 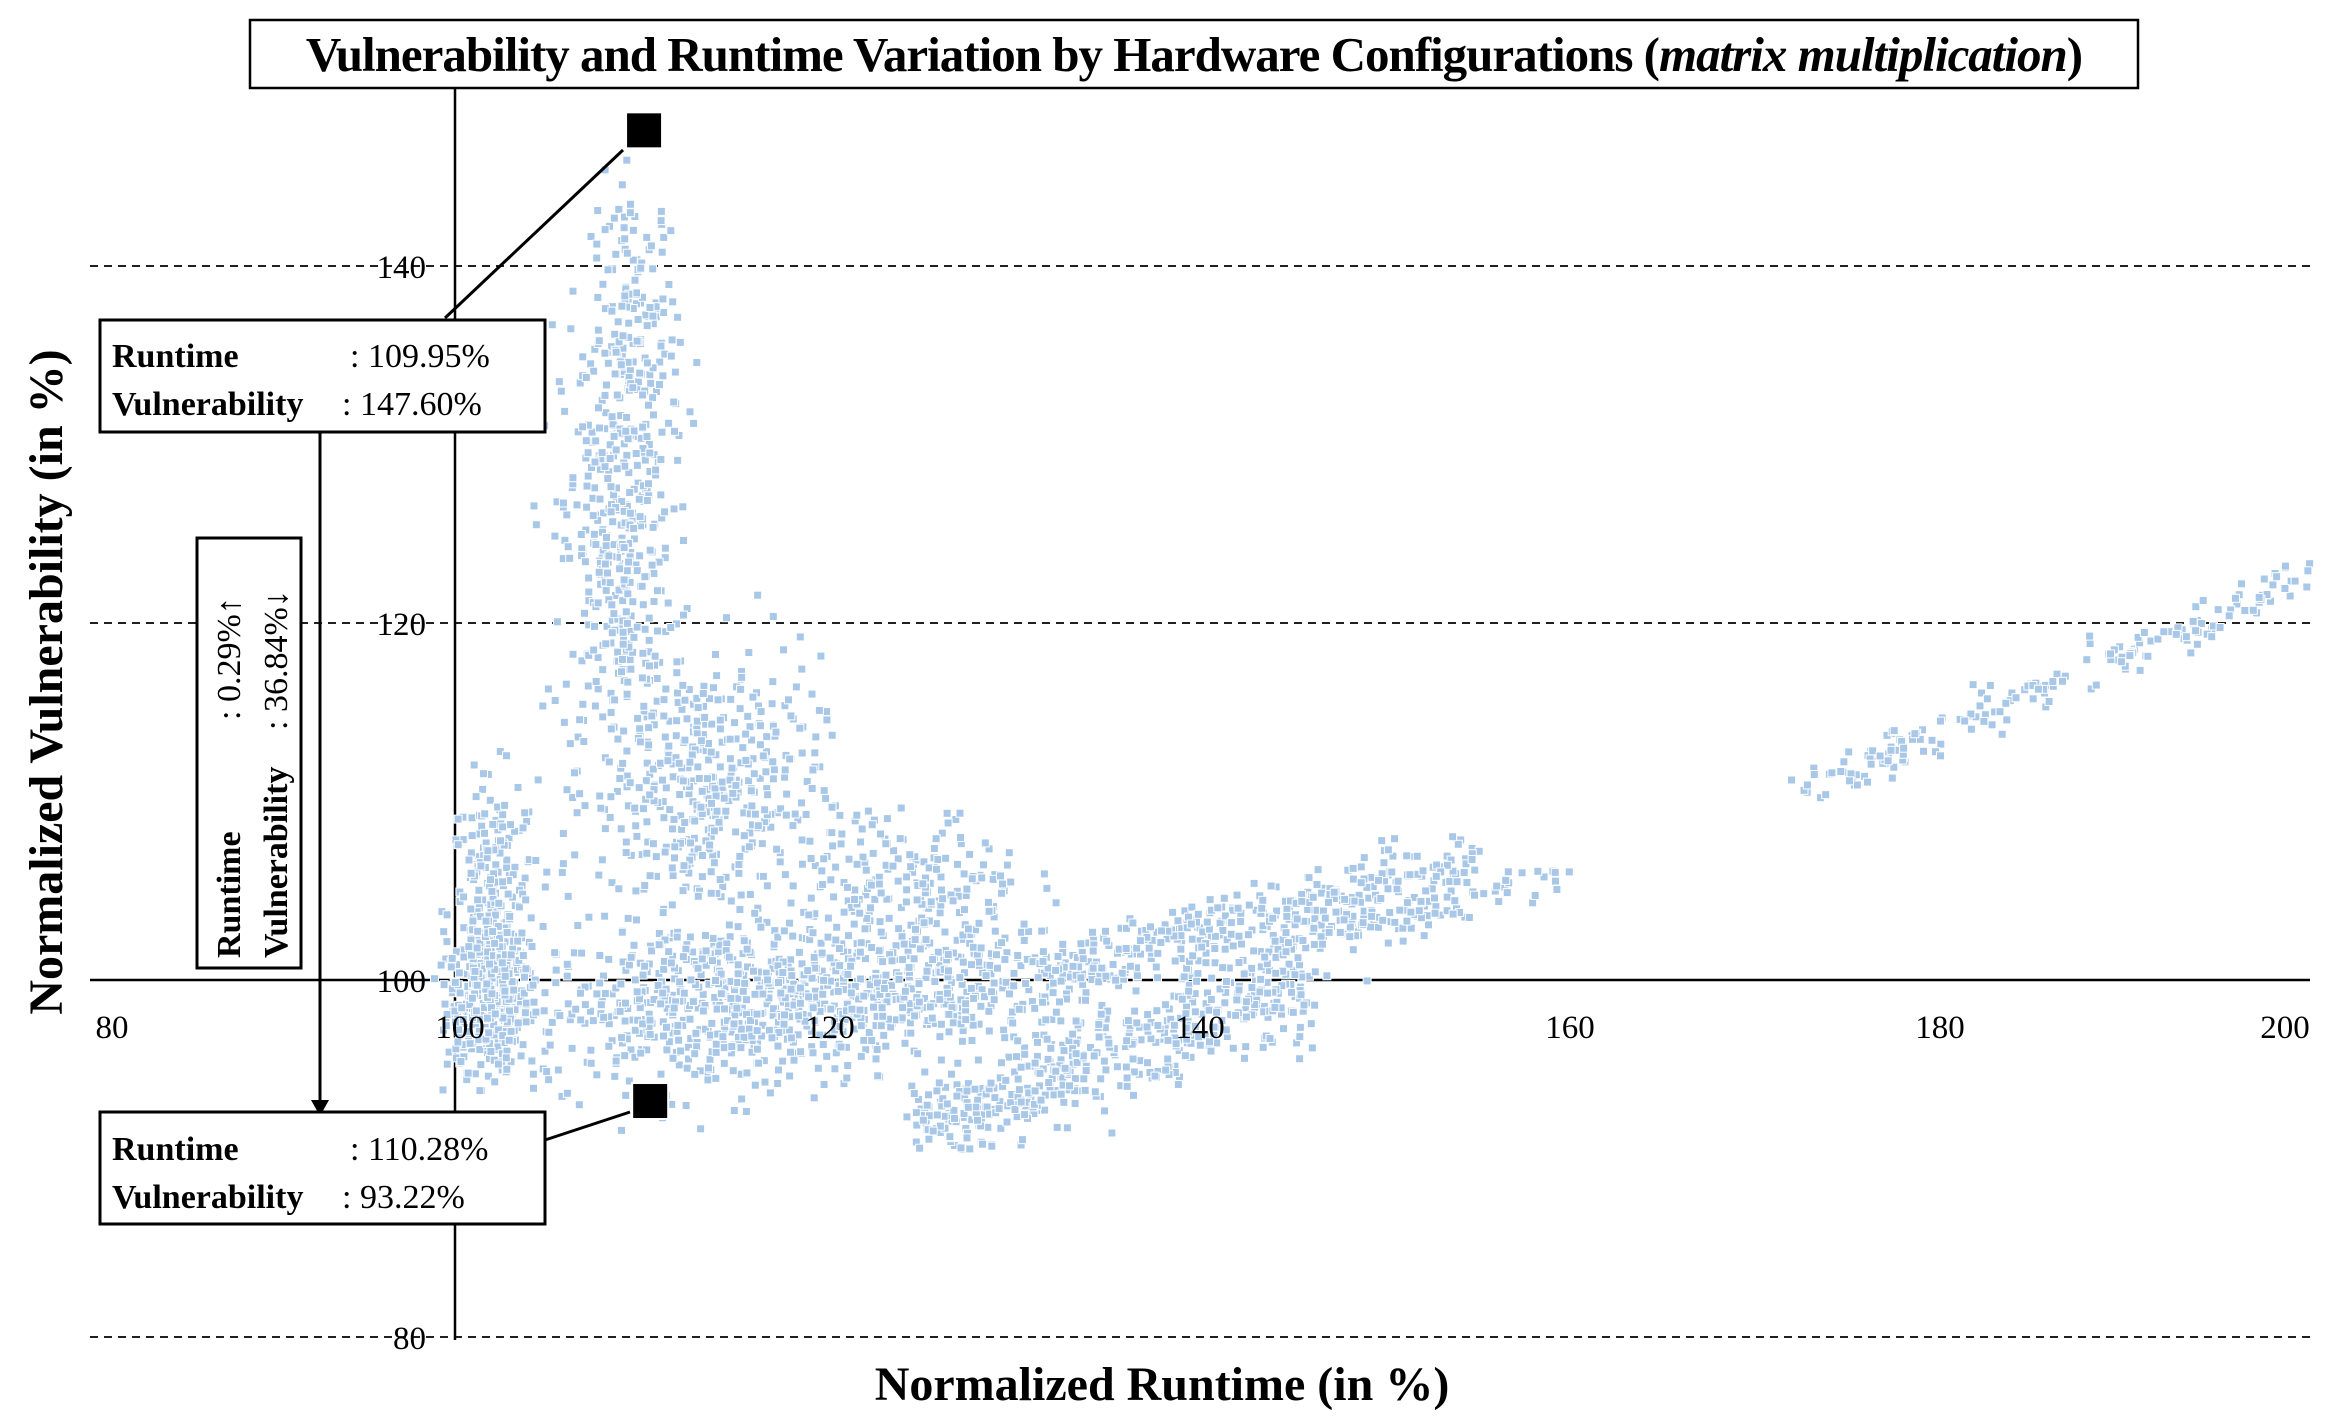 What do you see at coordinates (207, 404) in the screenshot?
I see `annotation-max-vuln-label: Vulnerability` at bounding box center [207, 404].